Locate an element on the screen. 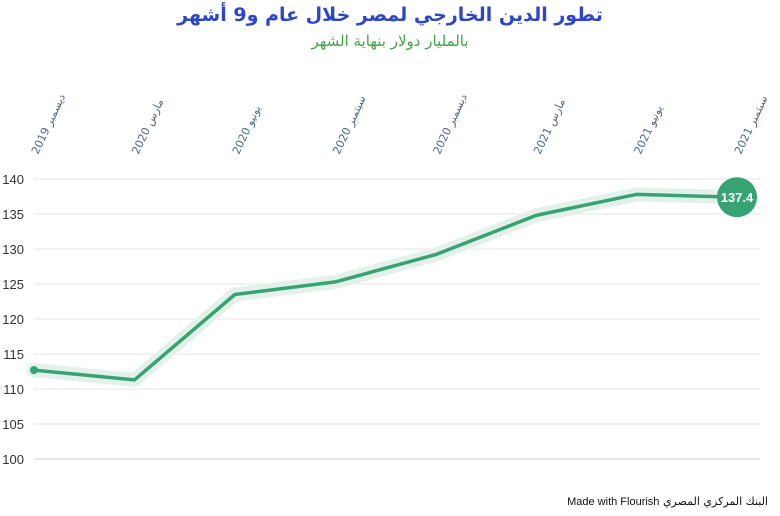  end-value-badge is located at coordinates (737, 197).